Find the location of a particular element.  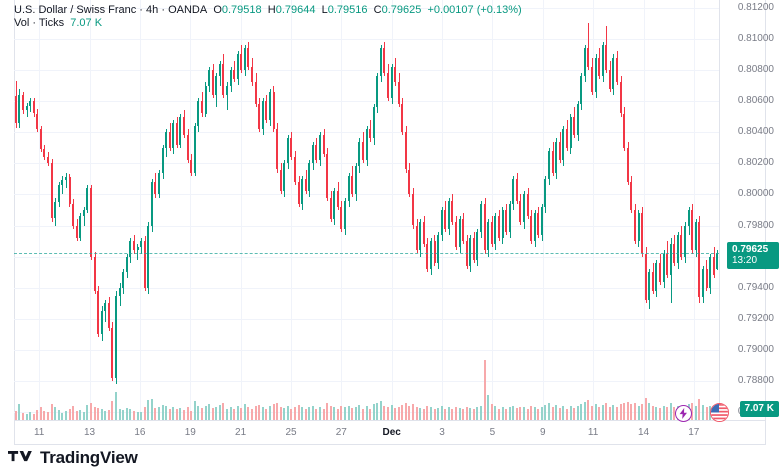

current-price-badge: 0.79625 13:20 is located at coordinates (753, 255).